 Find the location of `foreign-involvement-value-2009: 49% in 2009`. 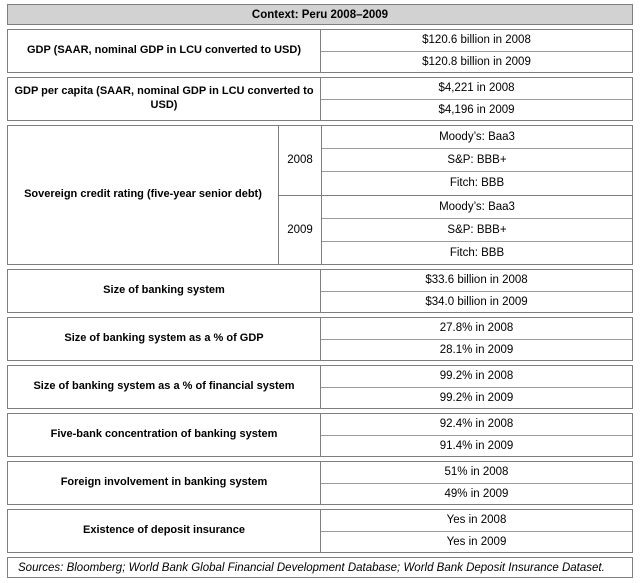

foreign-involvement-value-2009: 49% in 2009 is located at coordinates (476, 493).